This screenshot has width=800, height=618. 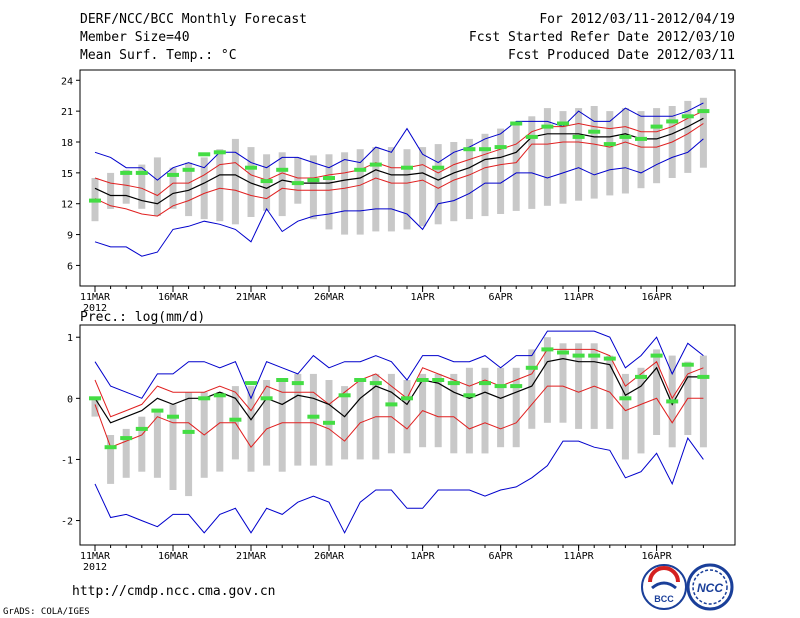 I want to click on bcc-logo-text: BCC, so click(x=664, y=599).